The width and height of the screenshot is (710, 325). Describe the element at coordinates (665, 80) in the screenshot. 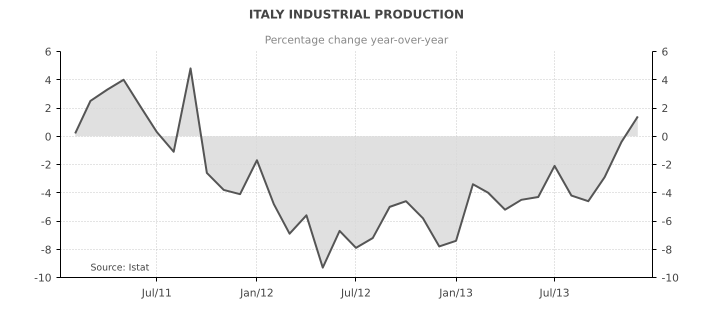

I see `y2-tick-label: 4` at that location.